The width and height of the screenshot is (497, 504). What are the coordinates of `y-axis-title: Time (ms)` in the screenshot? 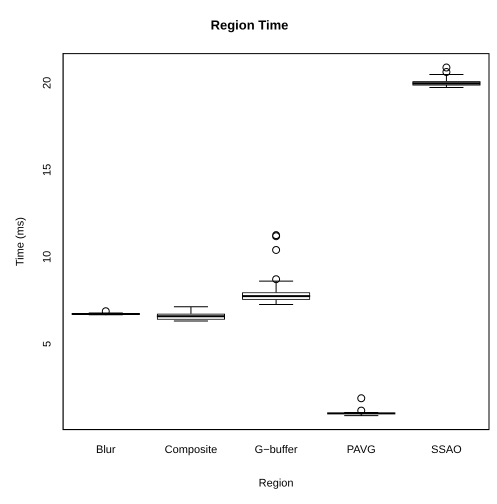 It's located at (20, 241).